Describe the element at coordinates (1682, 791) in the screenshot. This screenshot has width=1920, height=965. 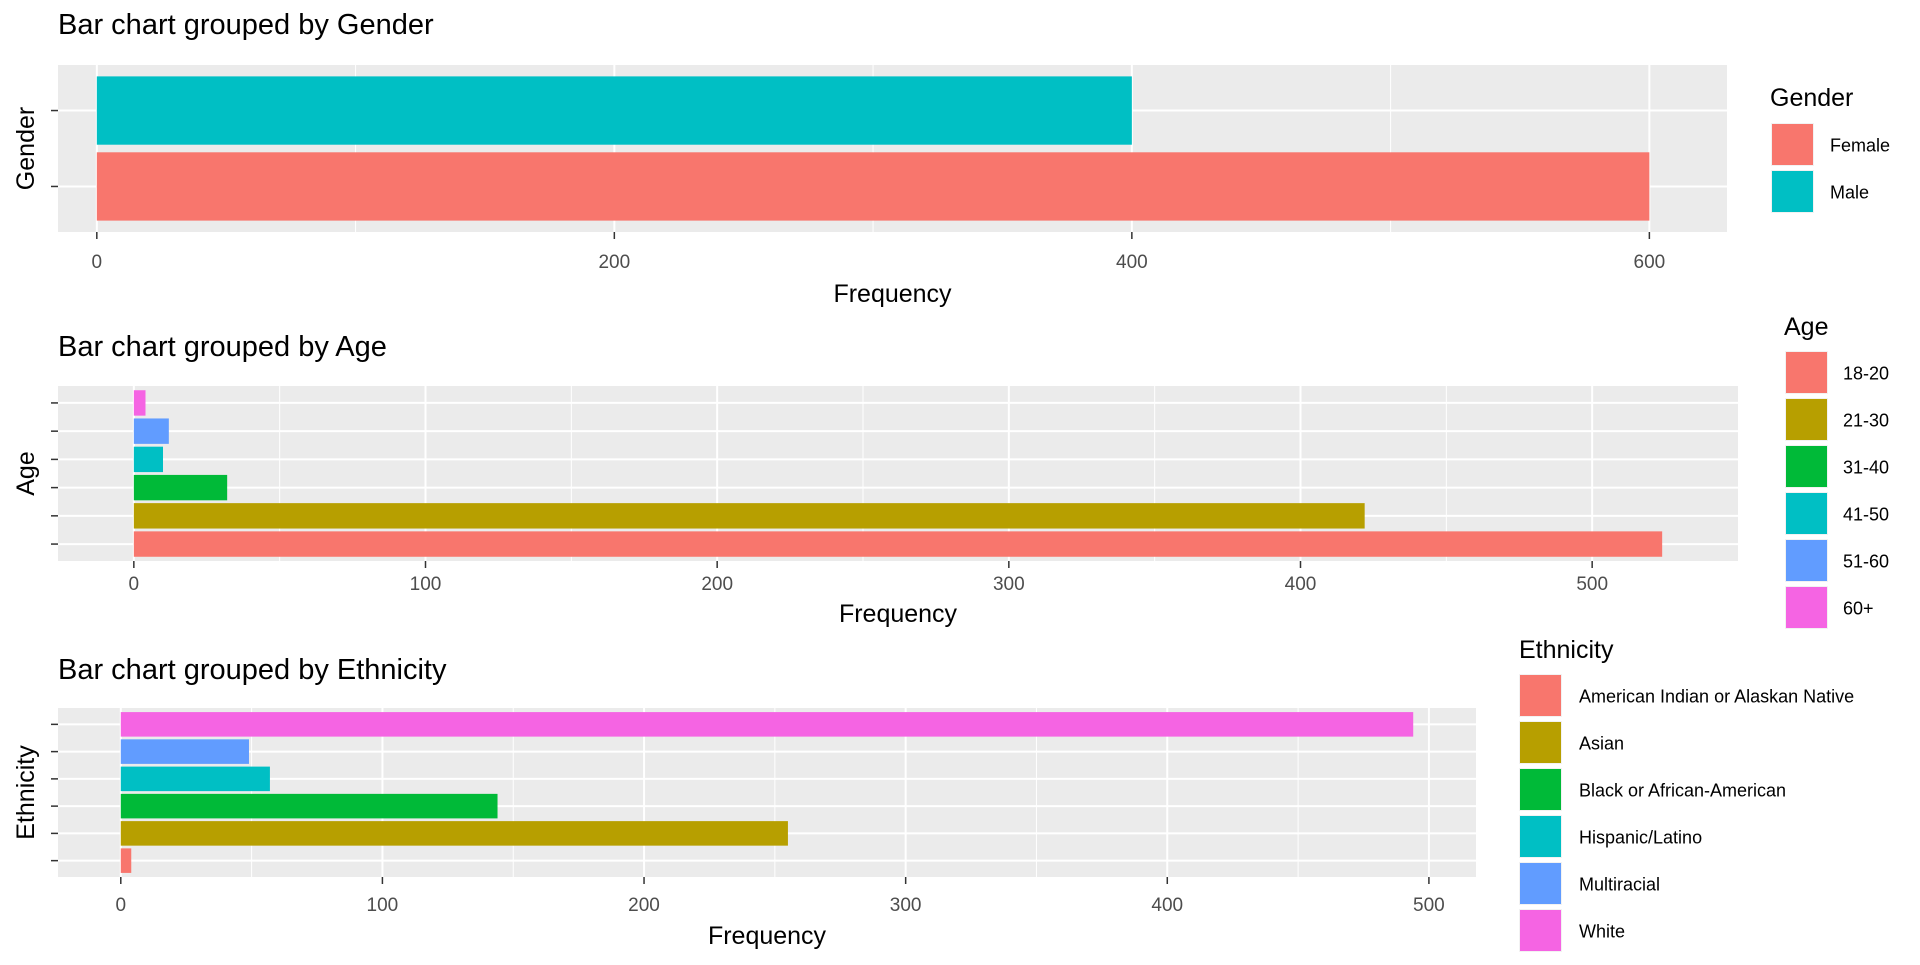
I see `legend-label: Black or African-American` at that location.